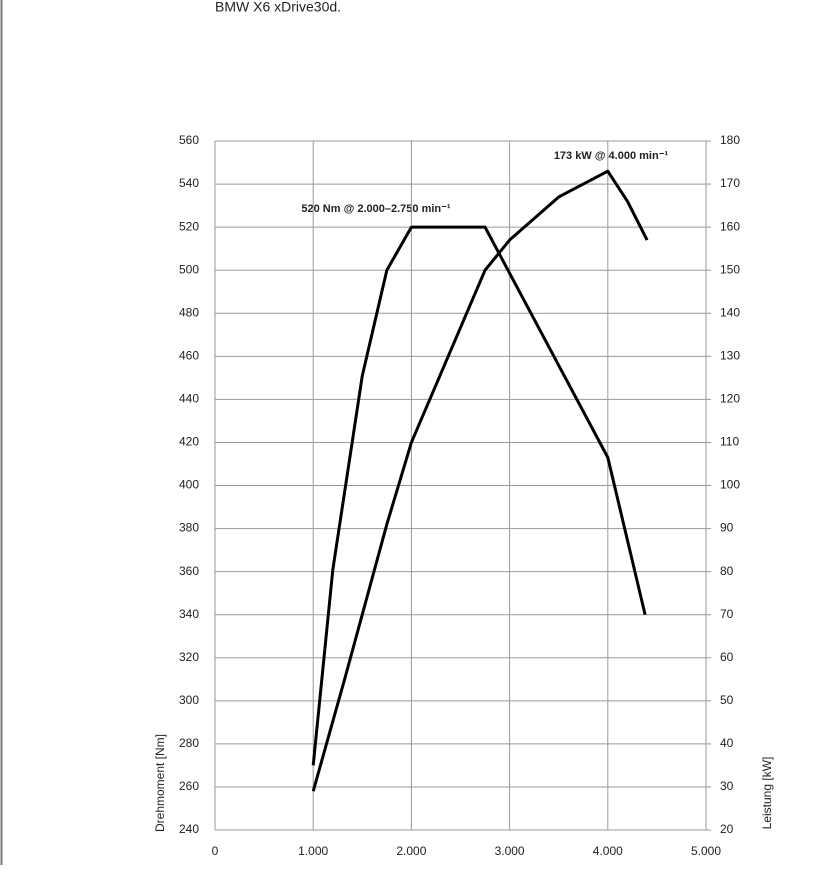 The height and width of the screenshot is (870, 833). What do you see at coordinates (727, 571) in the screenshot?
I see `y2-tick-label: 80` at bounding box center [727, 571].